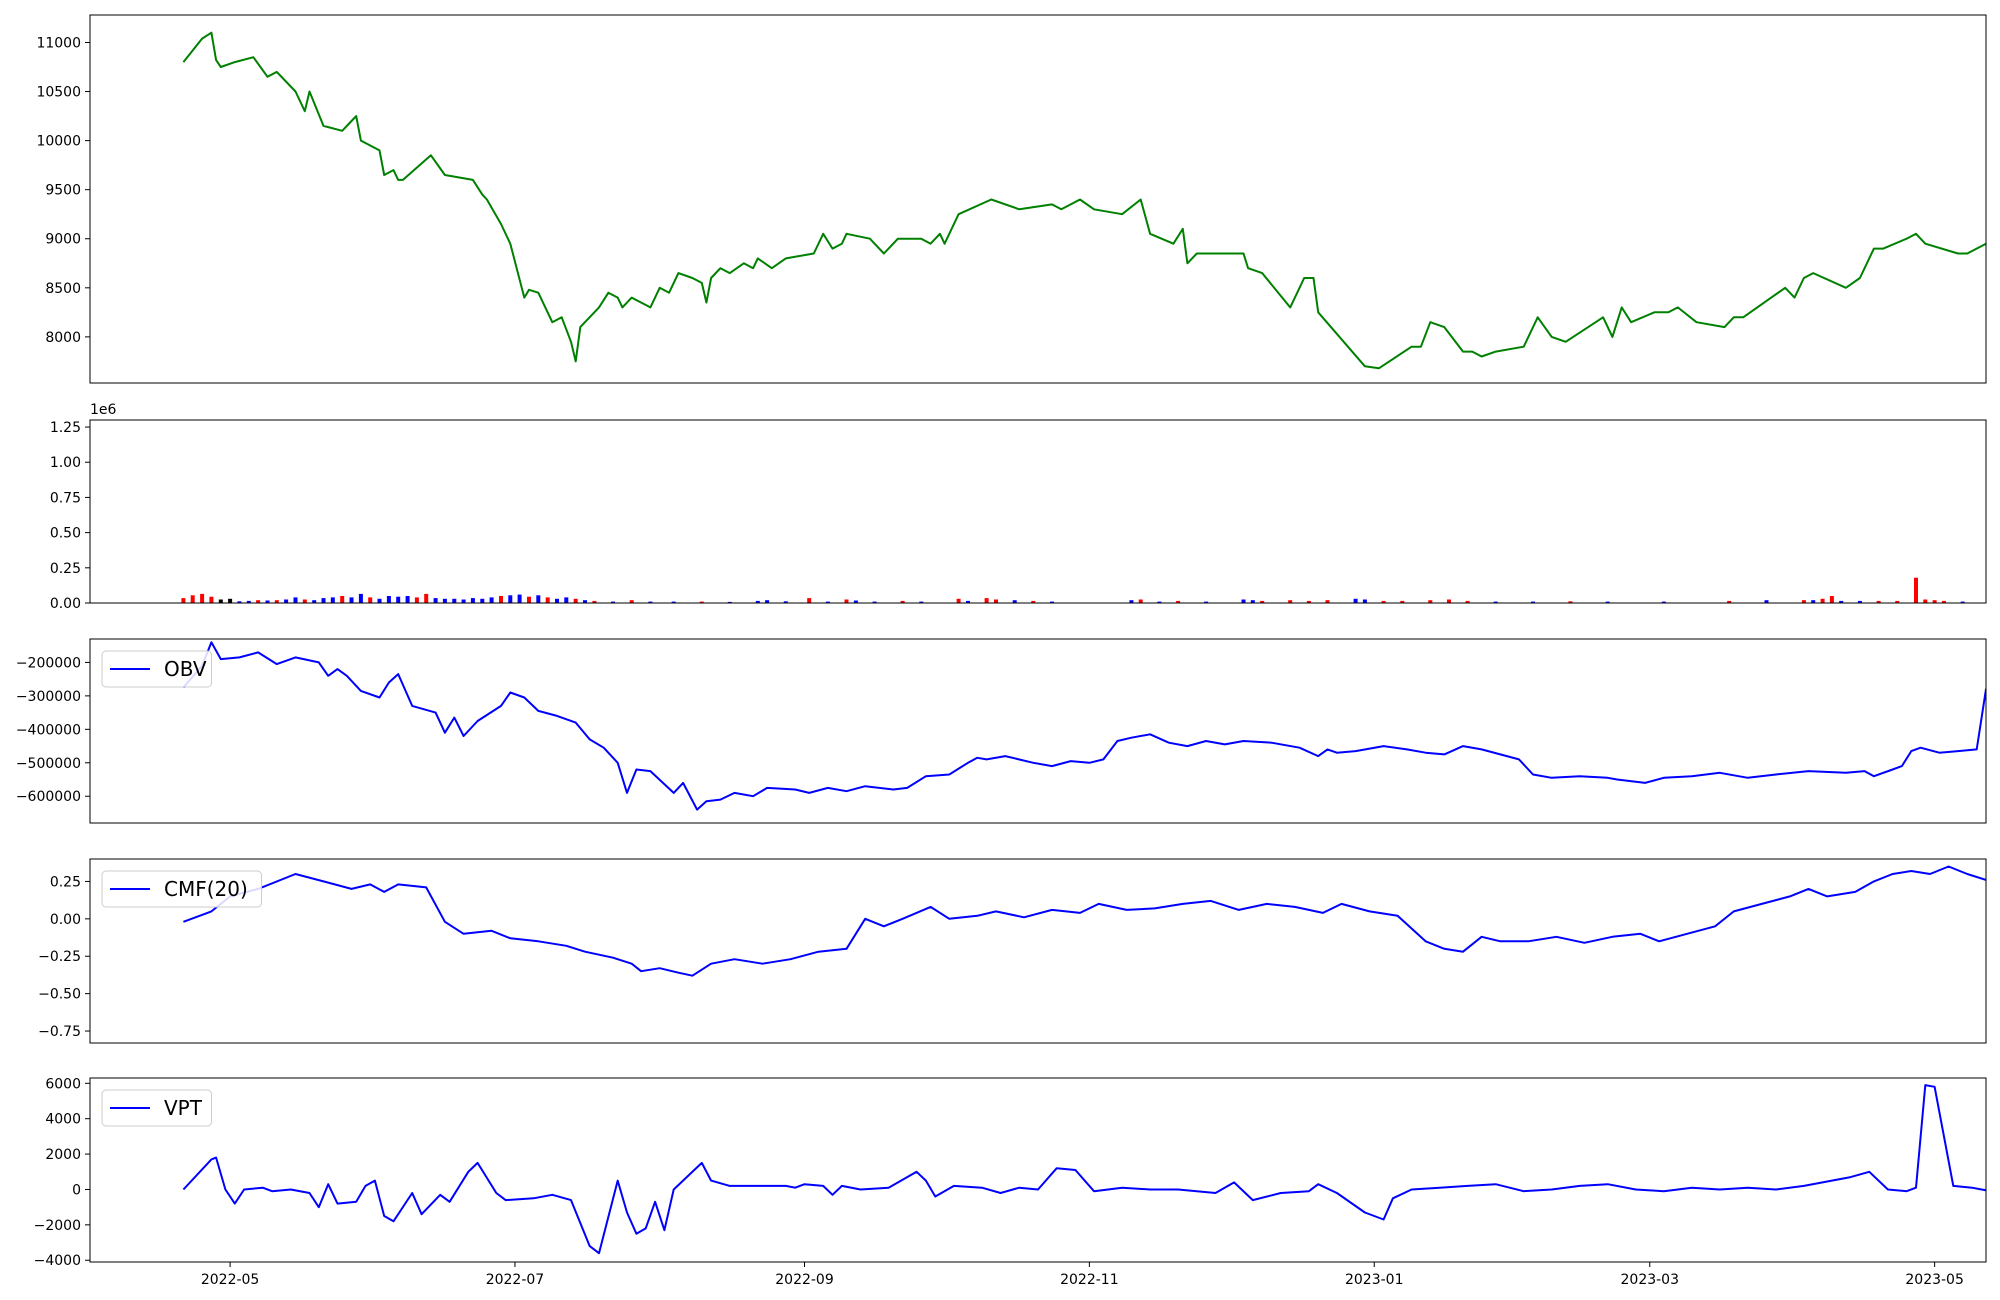 The height and width of the screenshot is (1300, 2000). I want to click on vpt-legend-box, so click(156, 1108).